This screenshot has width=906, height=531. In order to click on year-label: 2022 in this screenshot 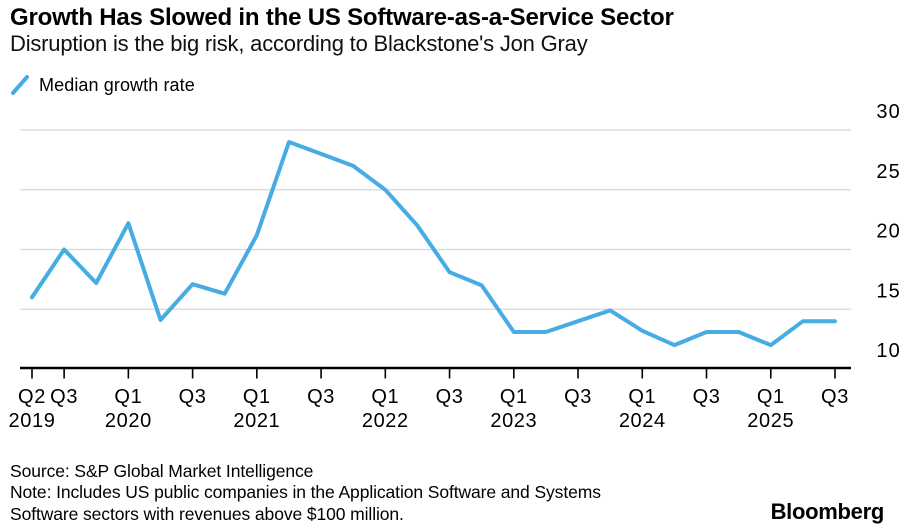, I will do `click(385, 421)`.